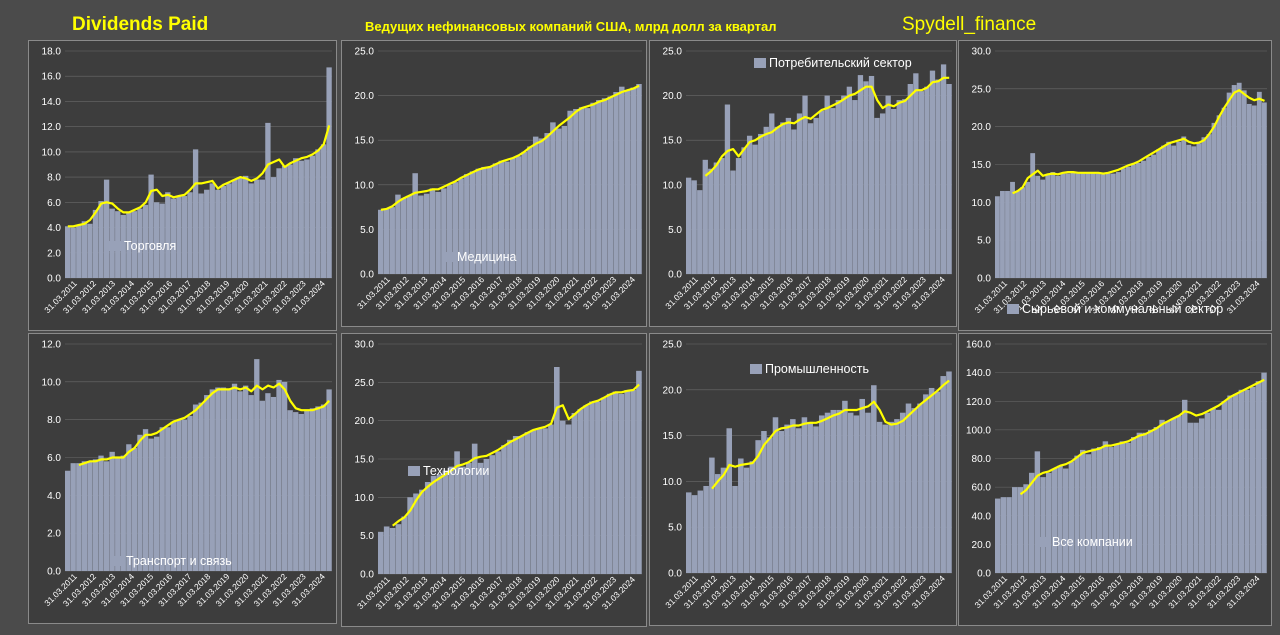  Describe the element at coordinates (367, 575) in the screenshot. I see `y-tick-label: 0.0` at that location.